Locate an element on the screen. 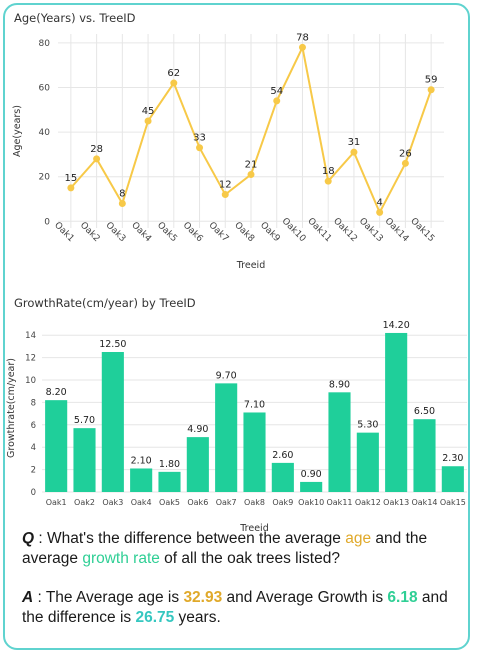 The height and width of the screenshot is (657, 477). age-data-label: 62 is located at coordinates (173, 73).